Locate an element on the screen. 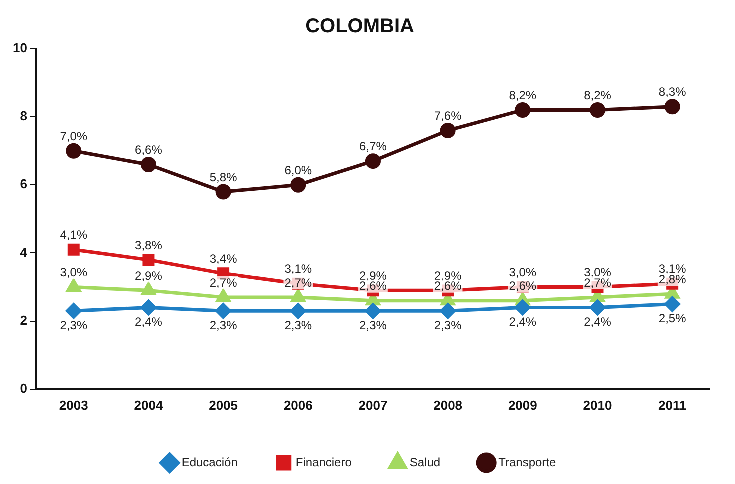 This screenshot has height=484, width=735. y-tick-label: 2 is located at coordinates (24, 320).